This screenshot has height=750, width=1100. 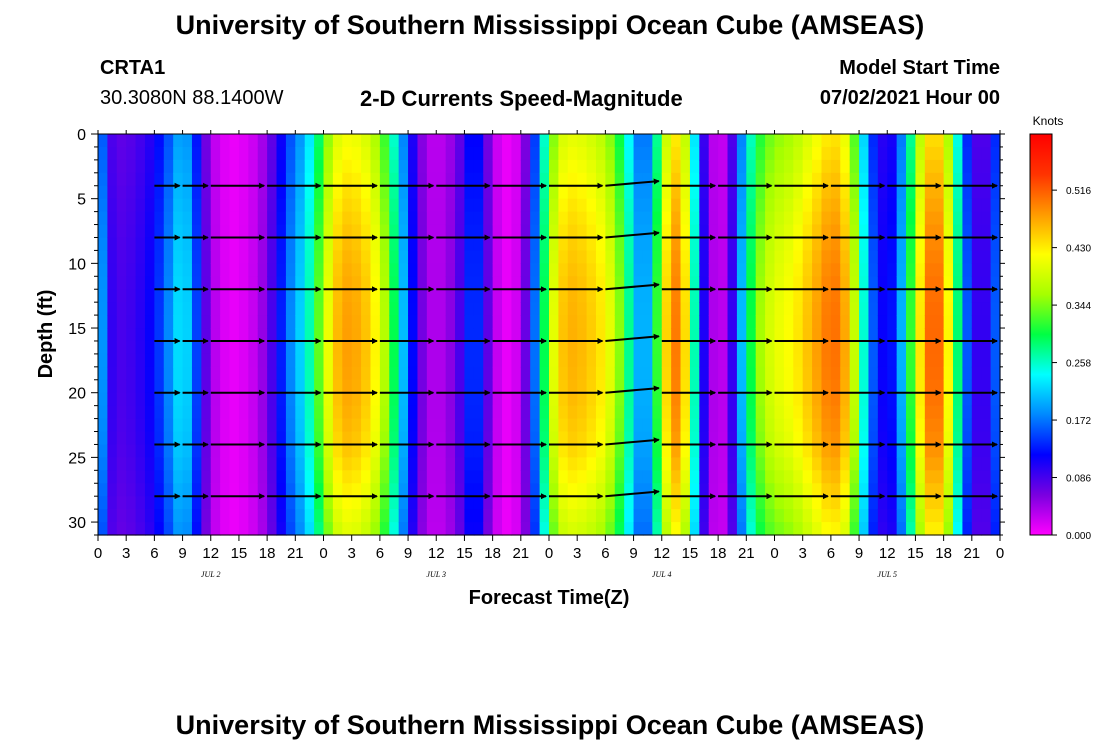 What do you see at coordinates (632, 493) in the screenshot?
I see `current-vector` at bounding box center [632, 493].